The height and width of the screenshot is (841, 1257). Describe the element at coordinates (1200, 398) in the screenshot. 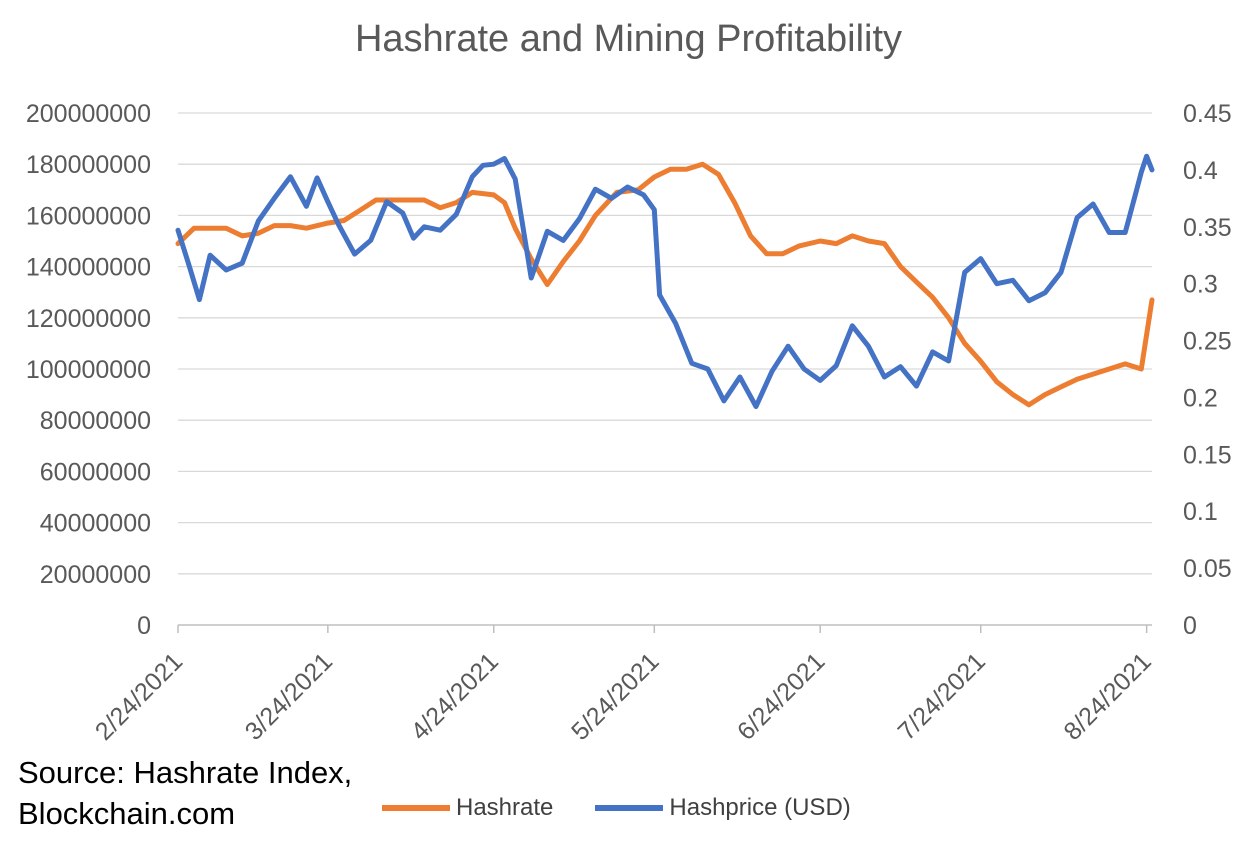

I see `y-right-tick-label: 0.2` at that location.